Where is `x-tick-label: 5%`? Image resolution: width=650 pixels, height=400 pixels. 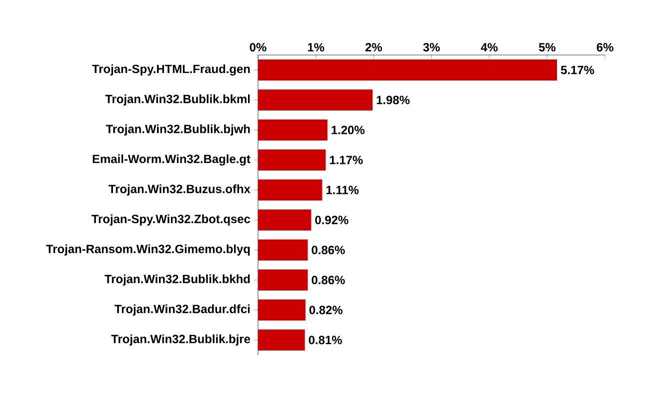
x-tick-label: 5% is located at coordinates (547, 47).